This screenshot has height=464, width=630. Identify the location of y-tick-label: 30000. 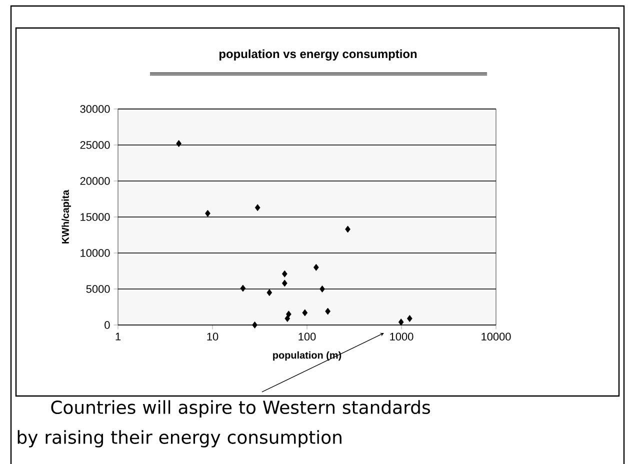
(95, 109).